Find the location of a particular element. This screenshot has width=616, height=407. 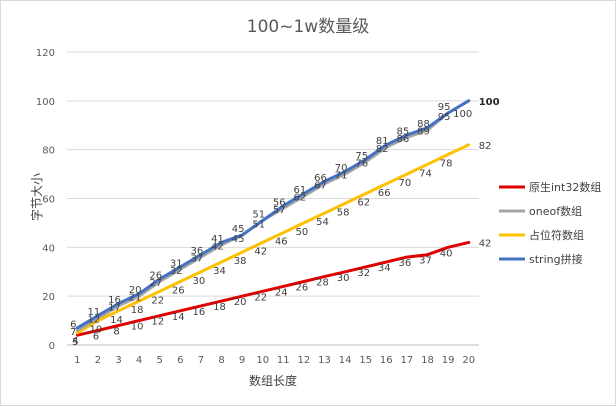

y-axis-ticks: 0 20 40 60 80 100 120 is located at coordinates (45, 200).